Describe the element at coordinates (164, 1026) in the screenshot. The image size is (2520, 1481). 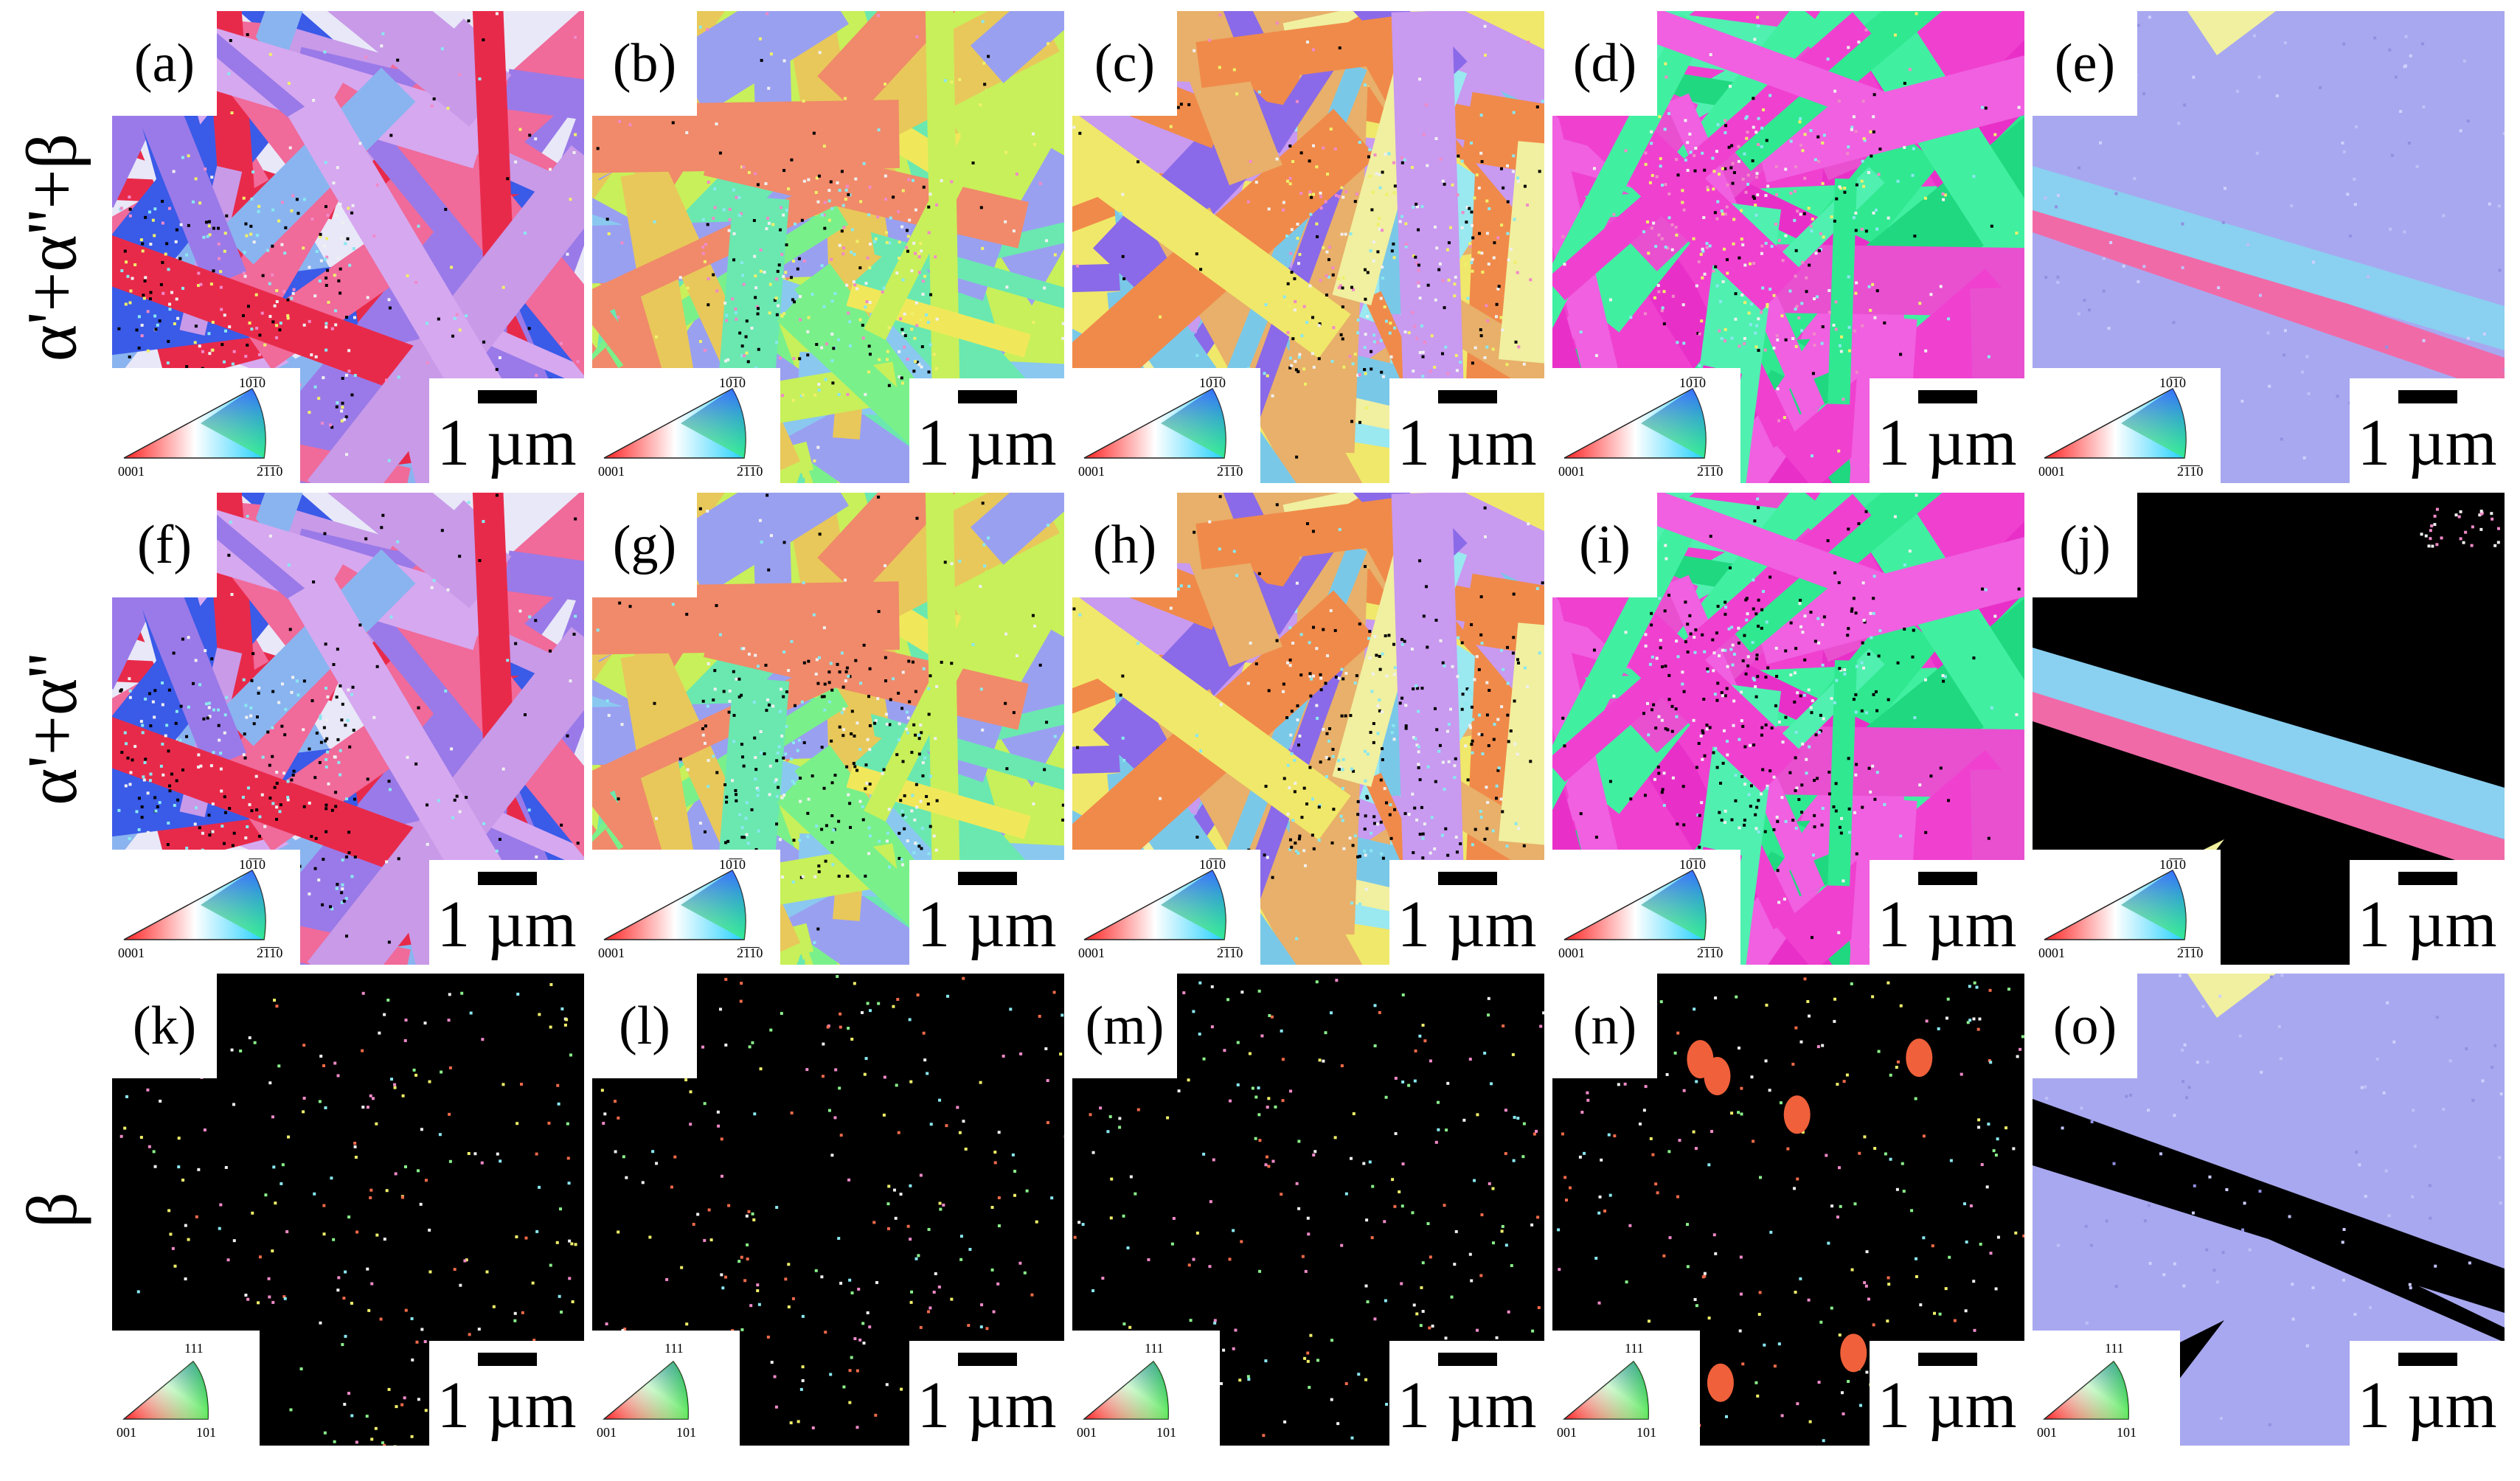
I see `panel-letter: (k)` at that location.